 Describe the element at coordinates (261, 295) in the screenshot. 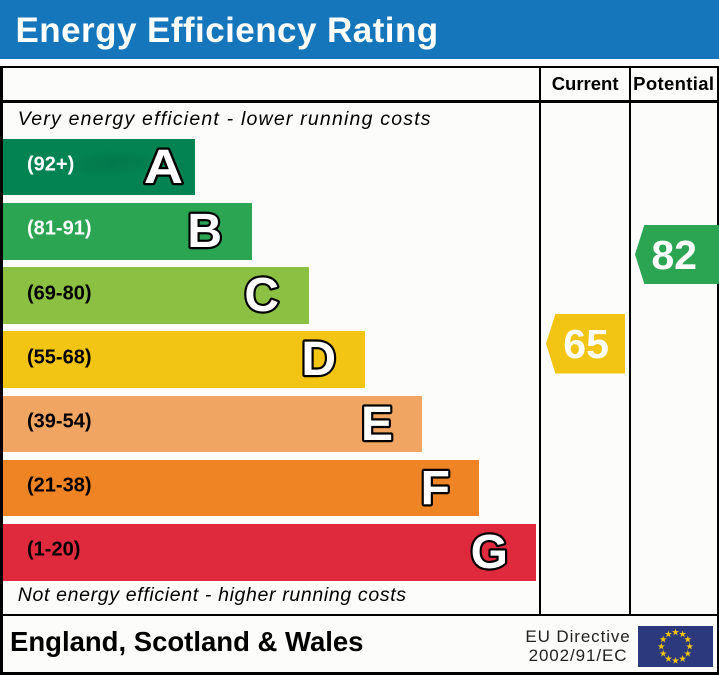

I see `svg-text: C` at that location.